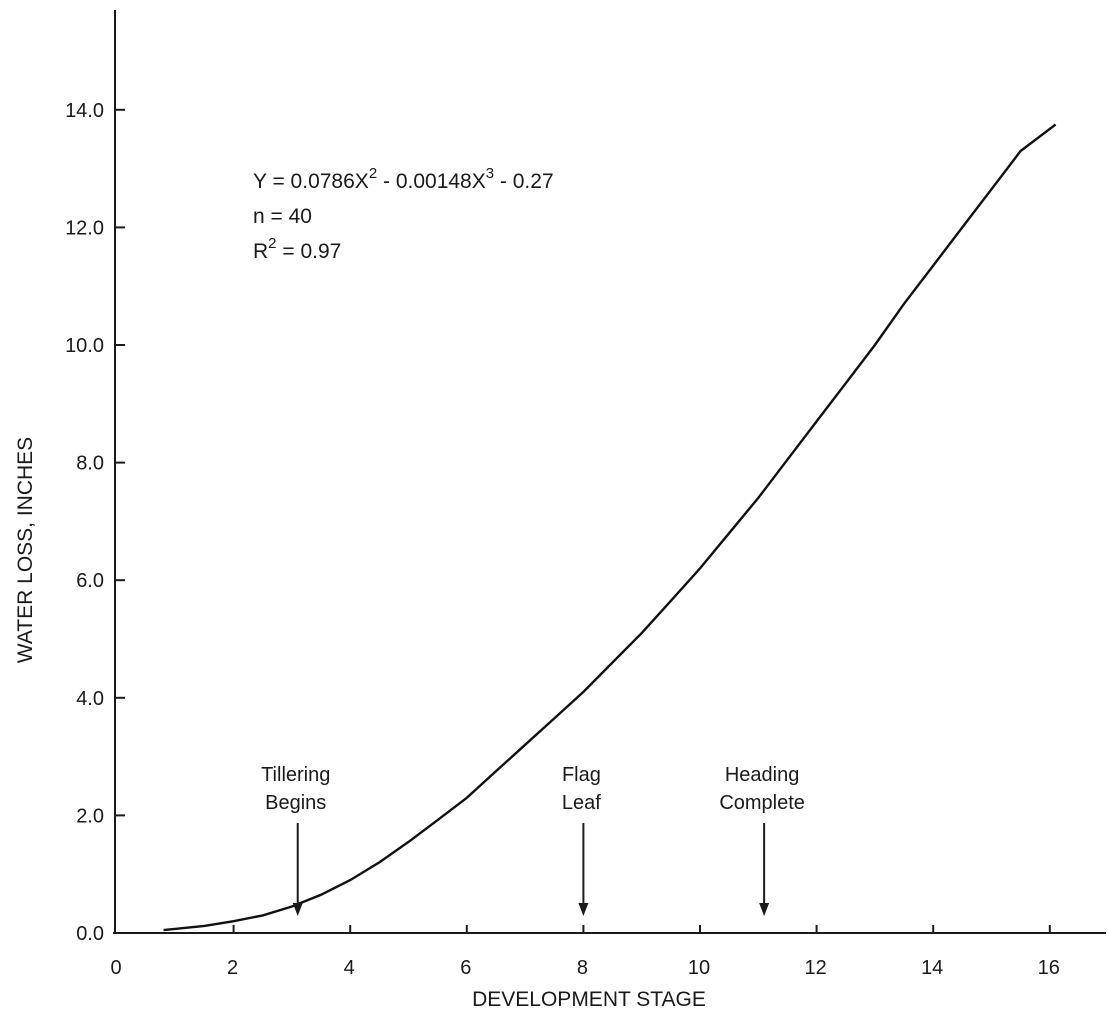 Image resolution: width=1109 pixels, height=1019 pixels. I want to click on heading-label-line2: Complete, so click(762, 803).